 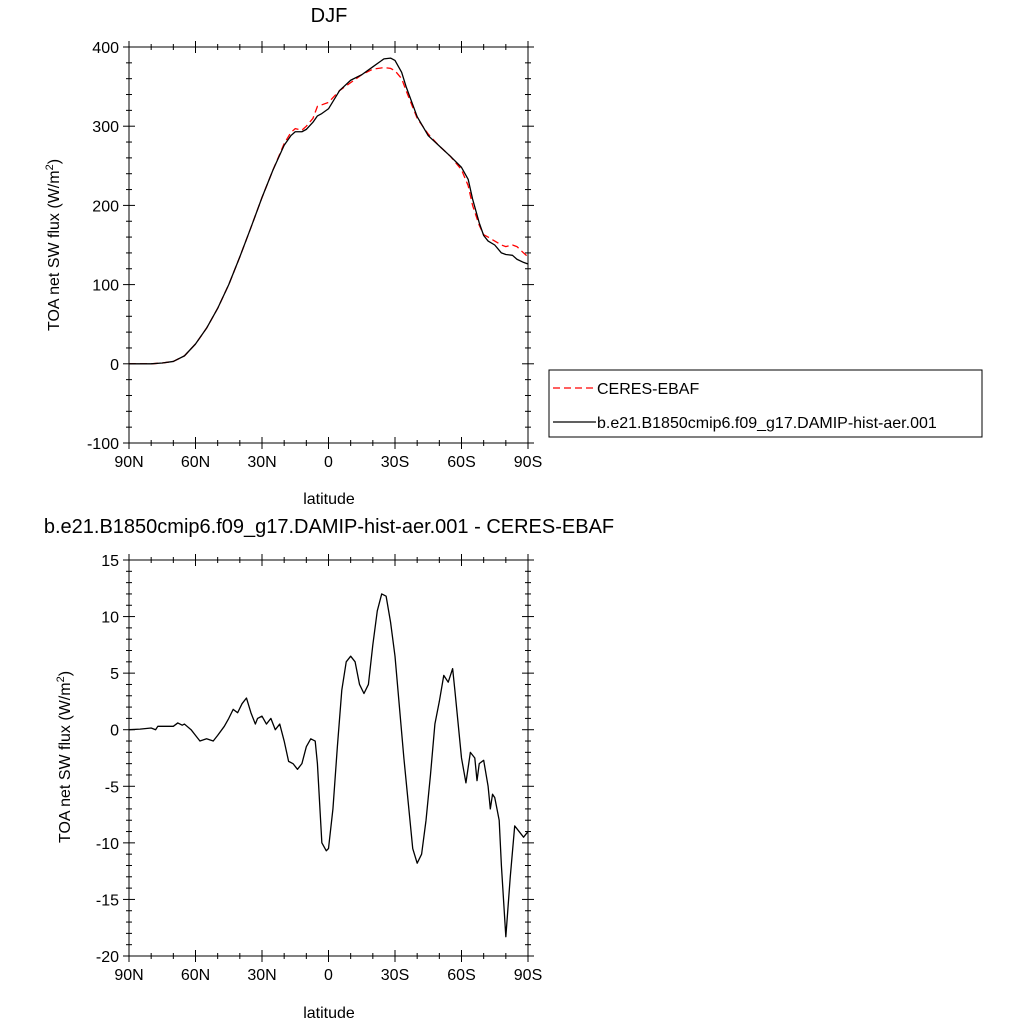 I want to click on bottom-y-axis-label: TOA net SW flux (W/m2), so click(x=64, y=757).